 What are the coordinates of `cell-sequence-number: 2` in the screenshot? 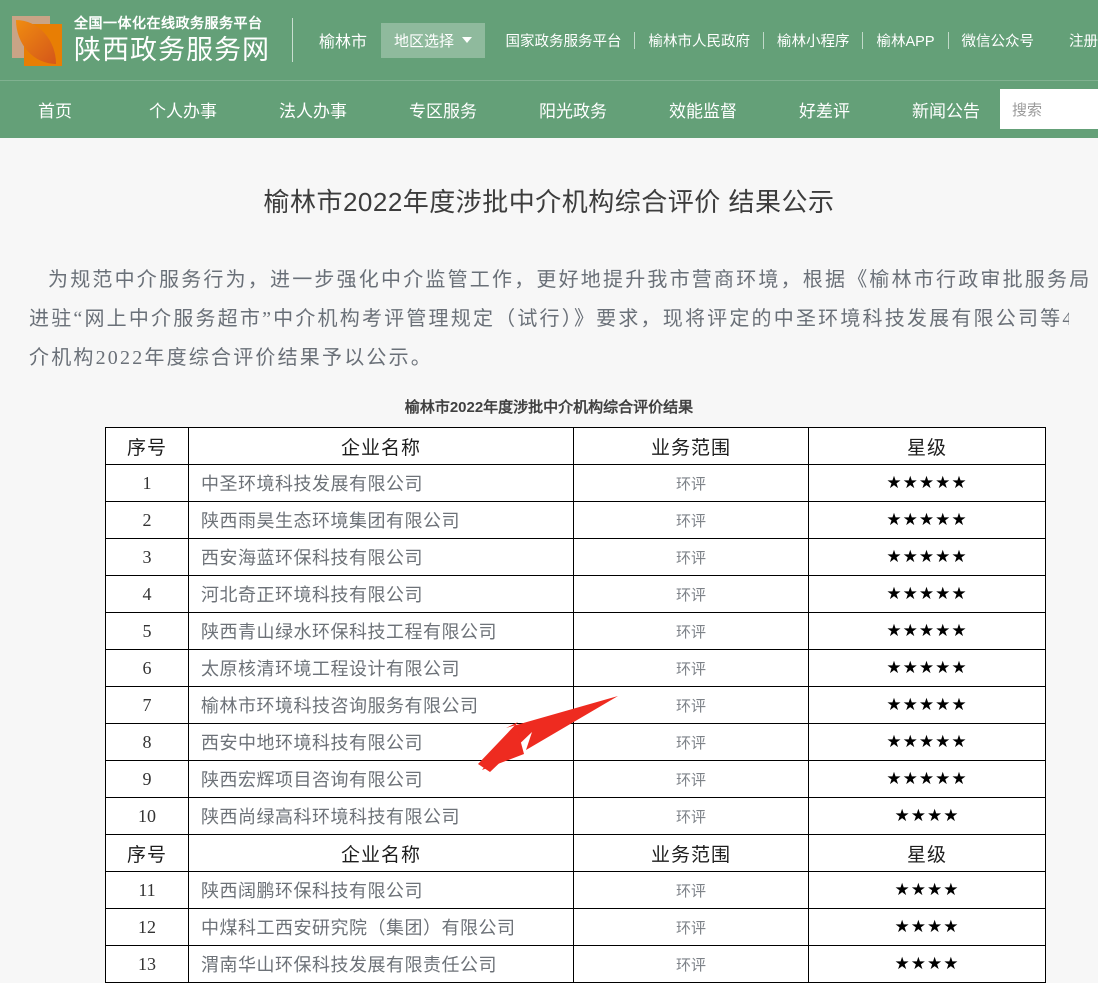 It's located at (147, 520).